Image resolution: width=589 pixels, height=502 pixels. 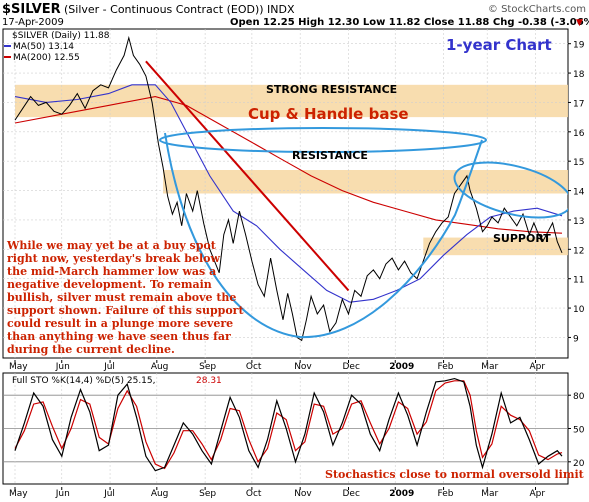 I want to click on cup-handle-label: Cup & Handle base, so click(x=328, y=114).